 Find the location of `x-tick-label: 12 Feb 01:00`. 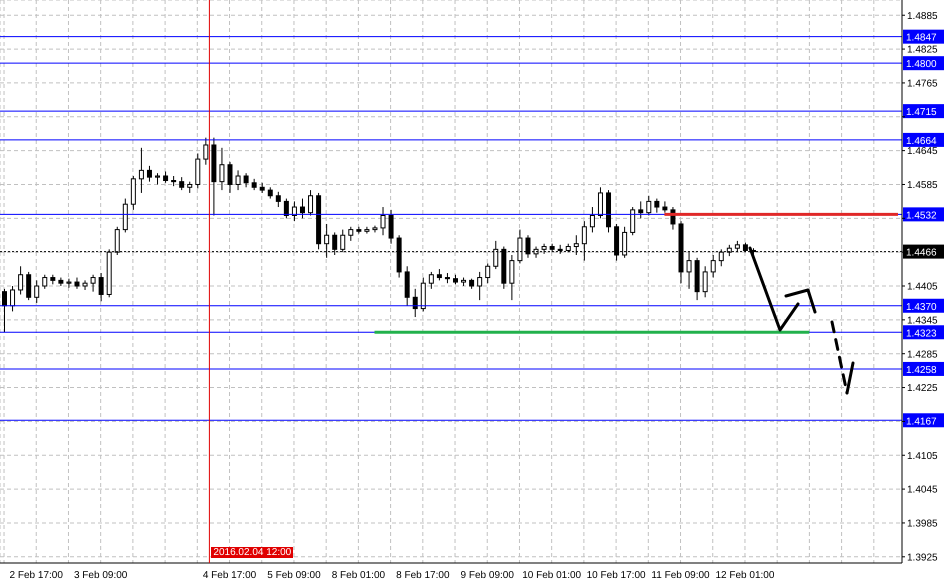

x-tick-label: 12 Feb 01:00 is located at coordinates (745, 576).